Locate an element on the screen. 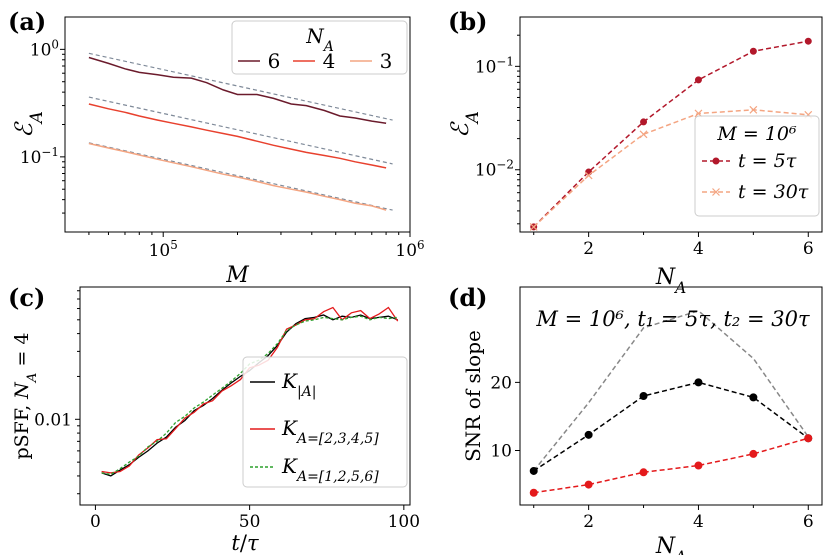  panel-label-c: (c) is located at coordinates (26, 297).